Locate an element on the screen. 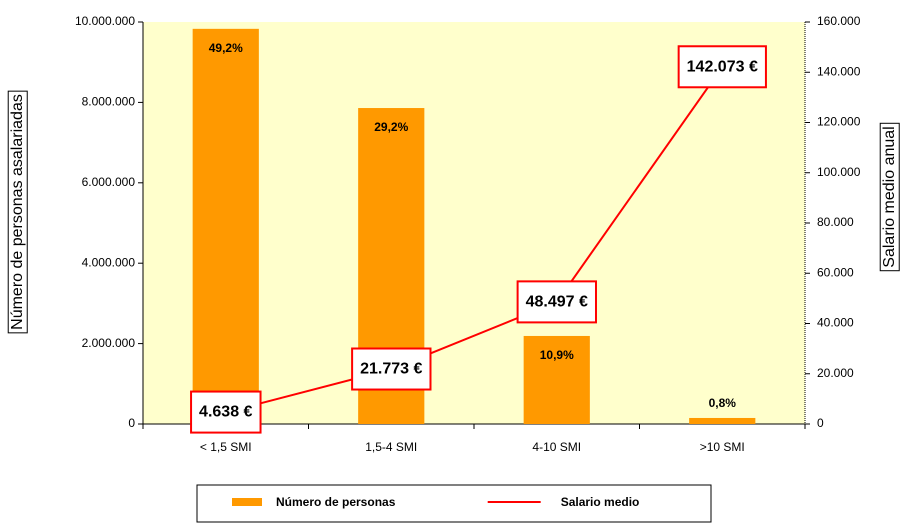  y-axis-title-box is located at coordinates (17, 212).